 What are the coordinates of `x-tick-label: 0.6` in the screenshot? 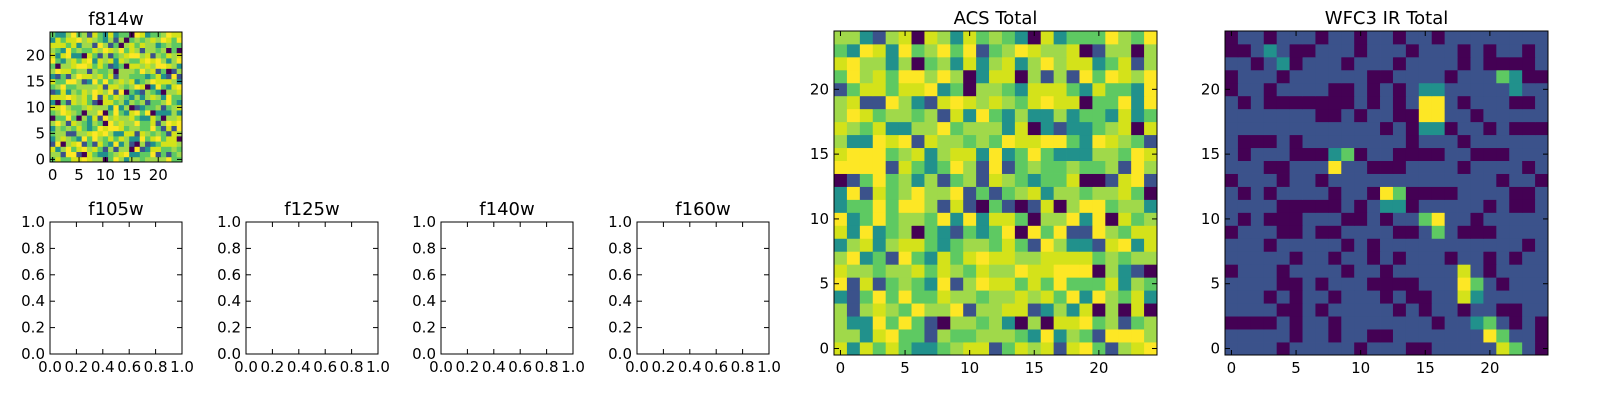 It's located at (325, 367).